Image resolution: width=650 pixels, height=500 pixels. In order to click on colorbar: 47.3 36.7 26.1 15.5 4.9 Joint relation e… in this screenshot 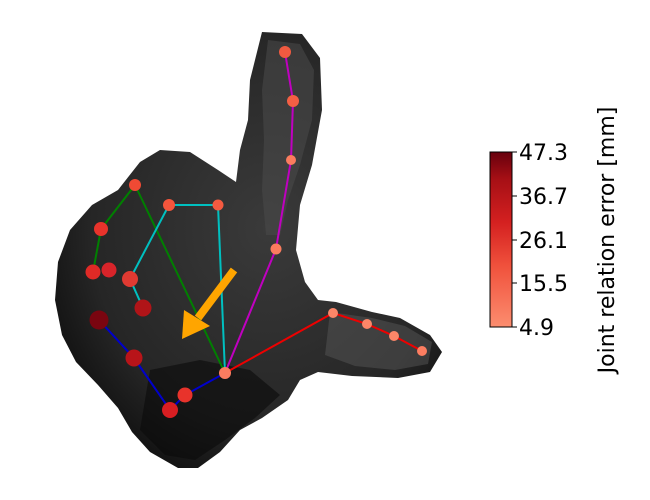, I will do `click(554, 241)`.